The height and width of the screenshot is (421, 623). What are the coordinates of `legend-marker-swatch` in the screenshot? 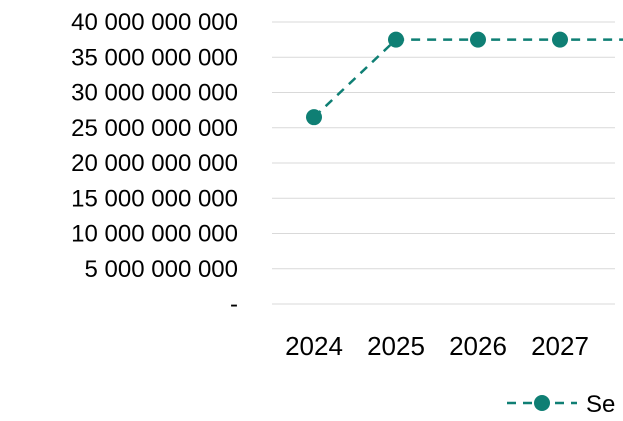 It's located at (542, 403).